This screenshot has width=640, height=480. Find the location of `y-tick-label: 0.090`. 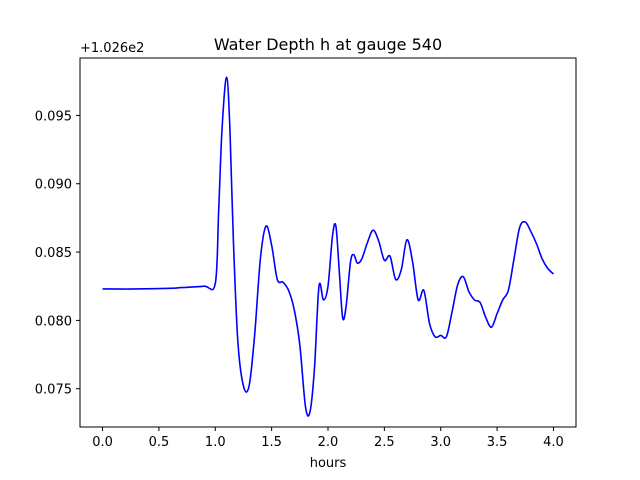

y-tick-label: 0.090 is located at coordinates (53, 185).